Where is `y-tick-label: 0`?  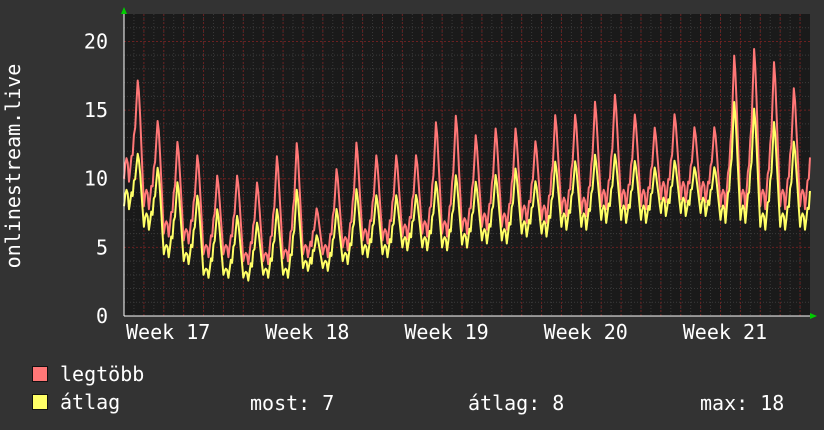
y-tick-label: 0 is located at coordinates (102, 316).